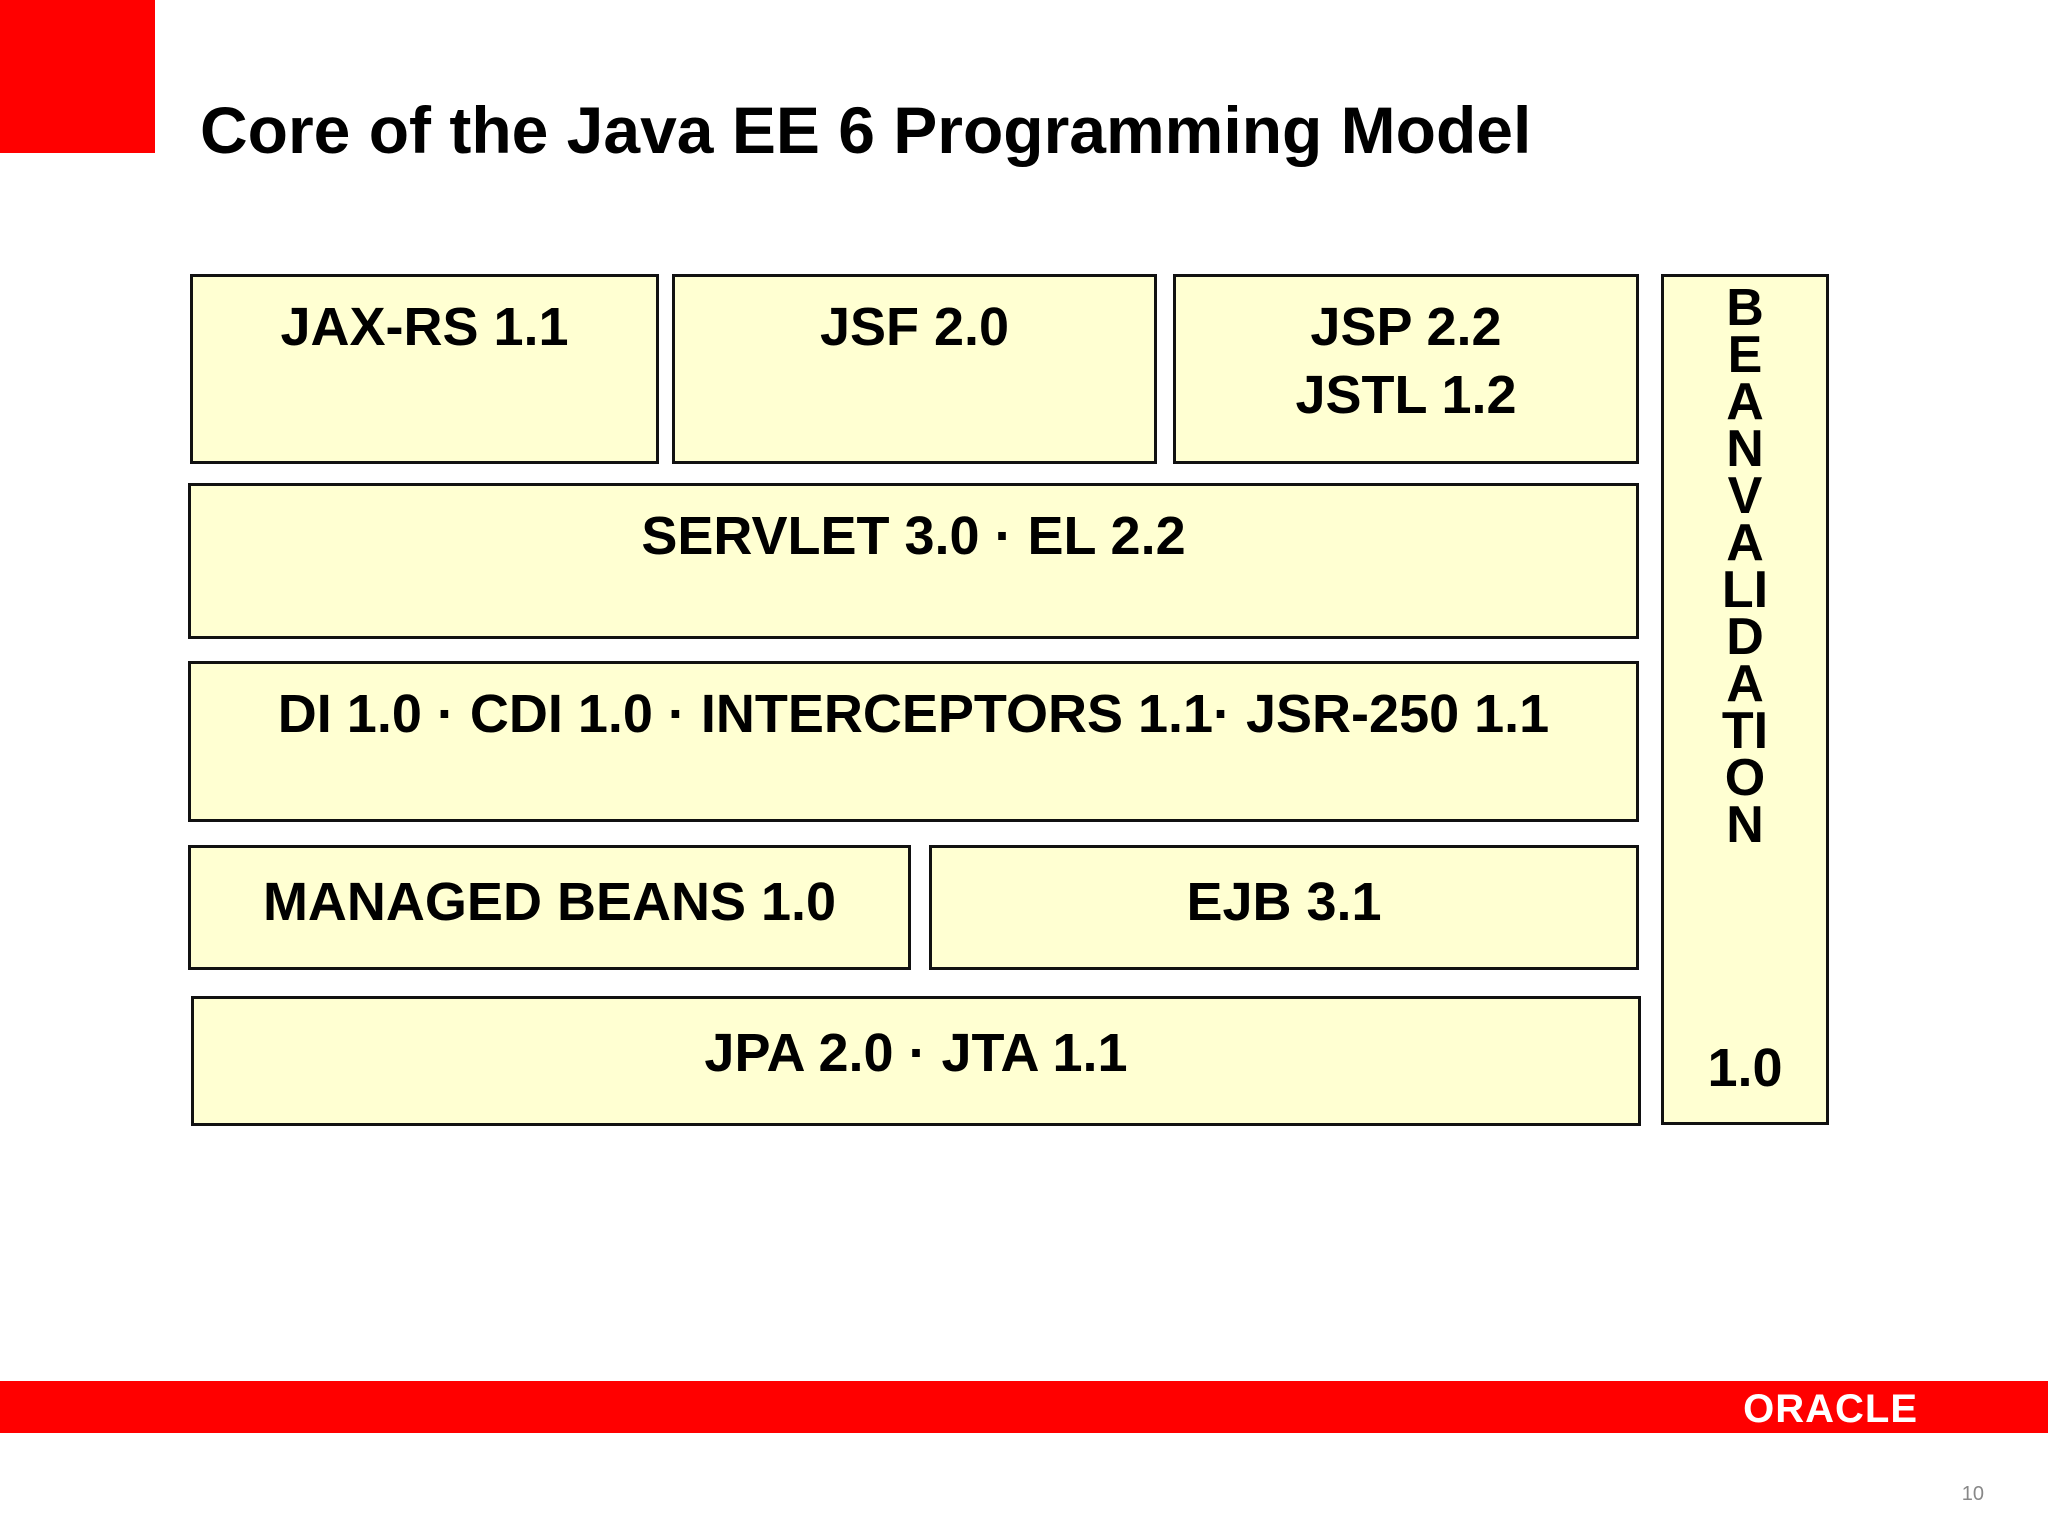 The width and height of the screenshot is (2048, 1536). What do you see at coordinates (1972, 1494) in the screenshot?
I see `page-number: 10` at bounding box center [1972, 1494].